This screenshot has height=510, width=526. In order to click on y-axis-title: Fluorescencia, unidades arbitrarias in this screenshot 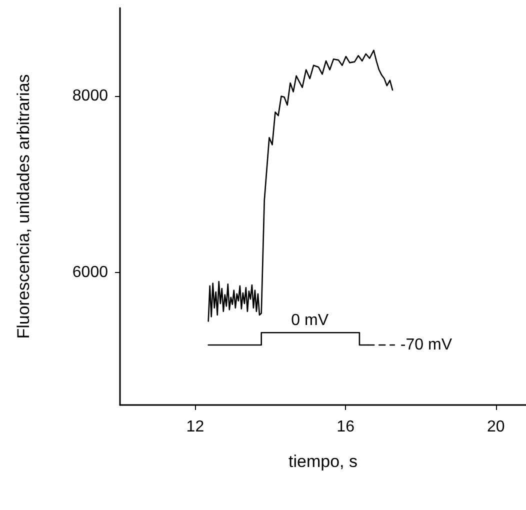, I will do `click(23, 206)`.